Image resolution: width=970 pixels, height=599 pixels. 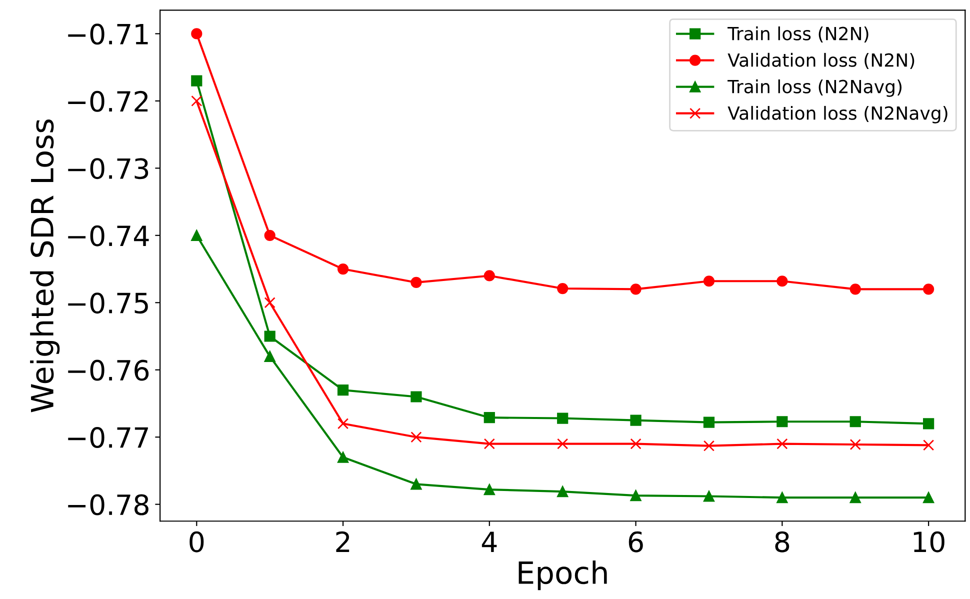 What do you see at coordinates (838, 115) in the screenshot?
I see `legend-label: Validation loss (N2Navg)` at bounding box center [838, 115].